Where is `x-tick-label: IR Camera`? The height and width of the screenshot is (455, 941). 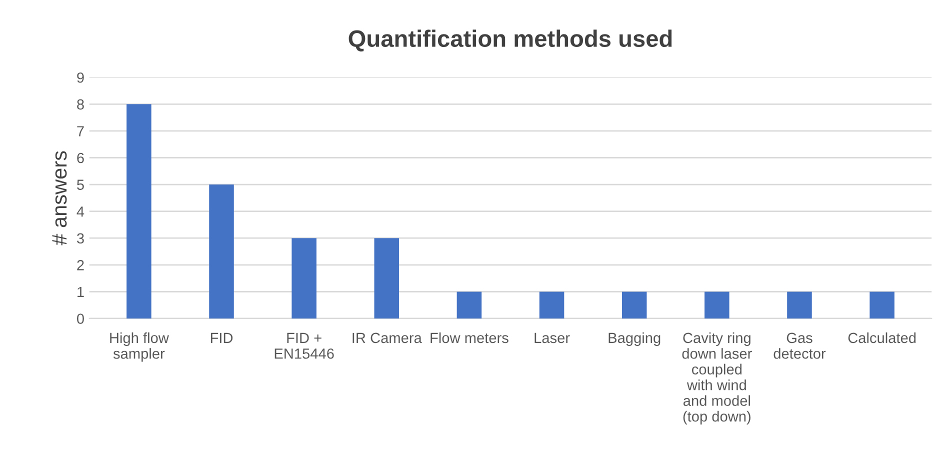
x-tick-label: IR Camera is located at coordinates (387, 338).